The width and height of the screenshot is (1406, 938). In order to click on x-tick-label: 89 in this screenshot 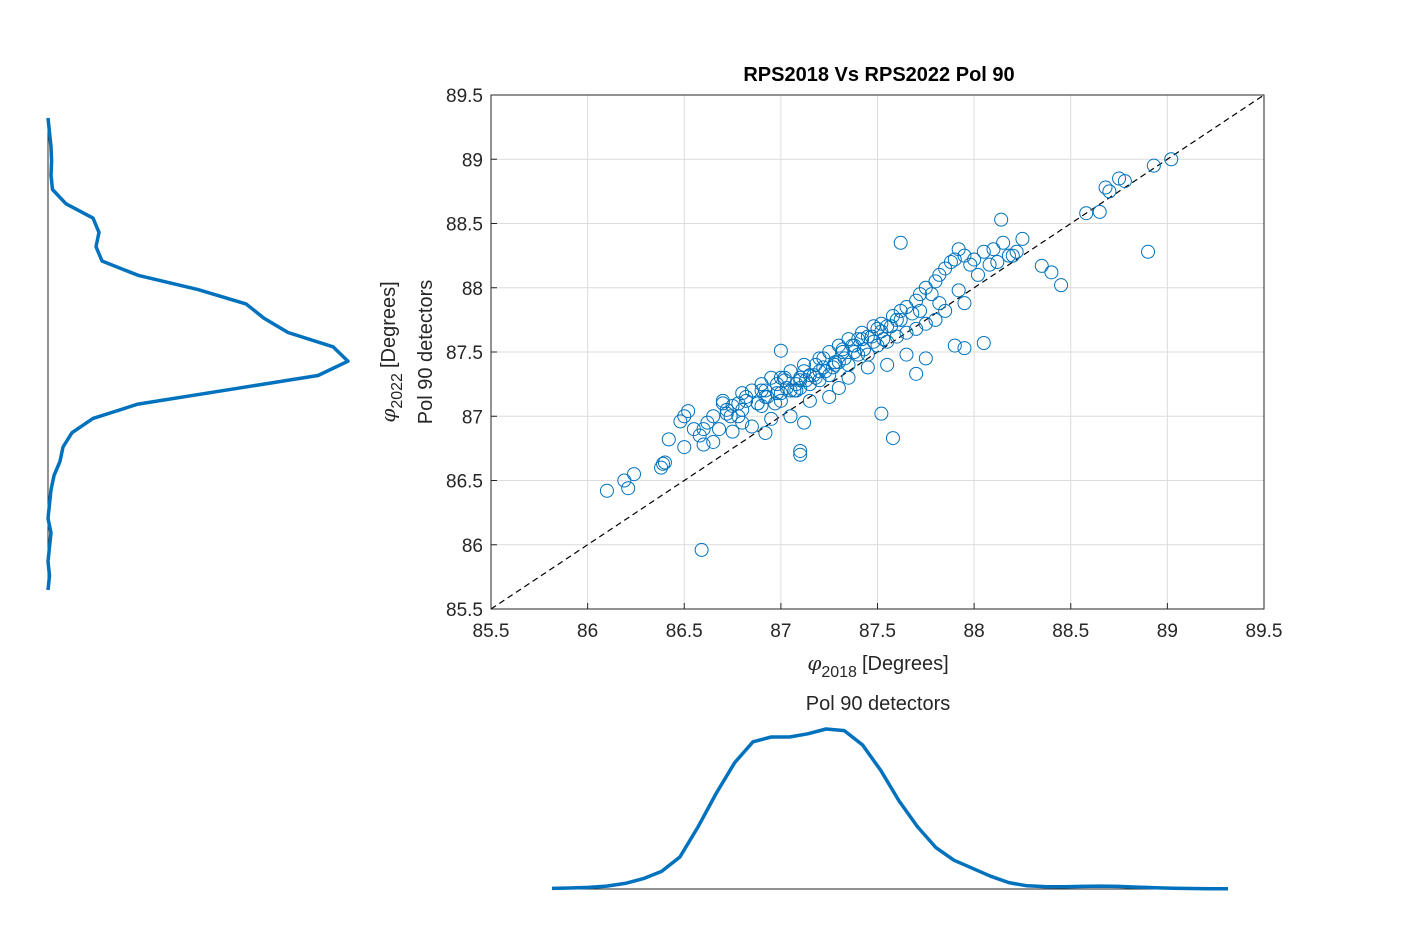, I will do `click(1167, 631)`.